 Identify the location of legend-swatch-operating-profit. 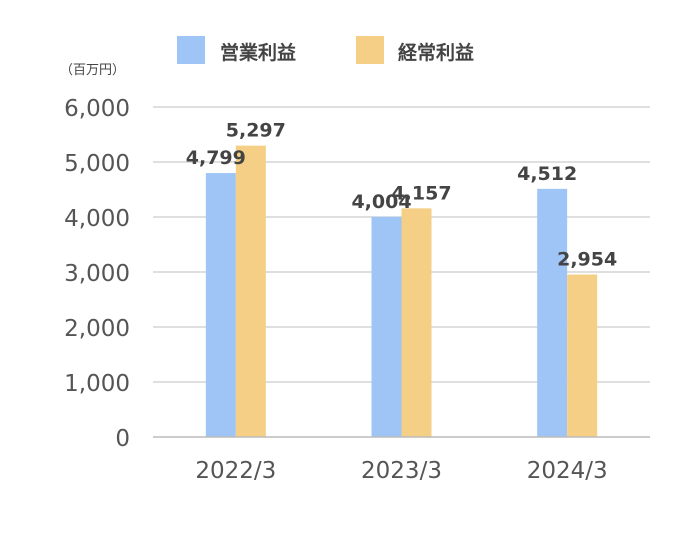
(191, 50).